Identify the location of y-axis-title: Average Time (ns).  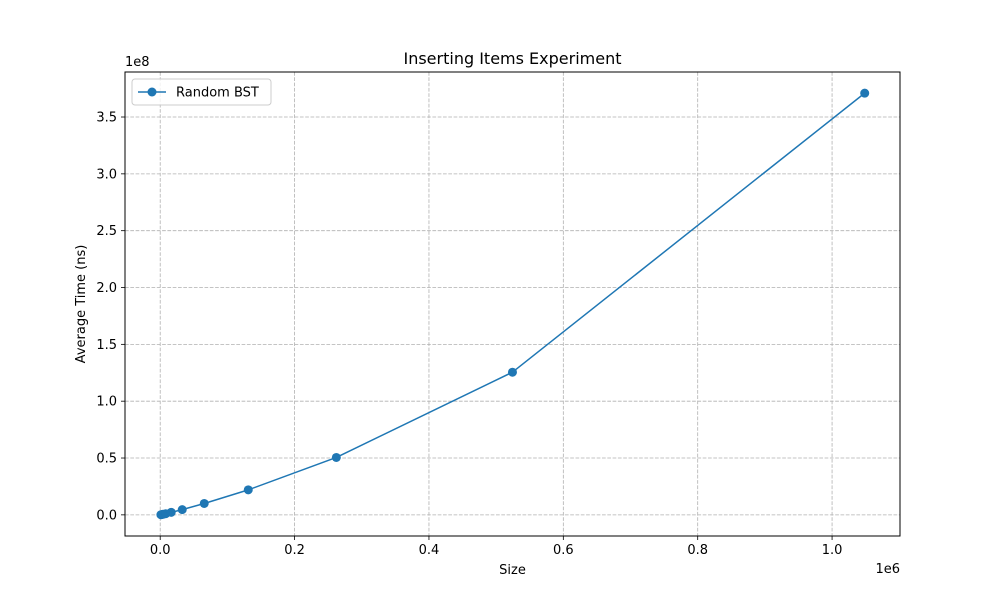
(81, 304).